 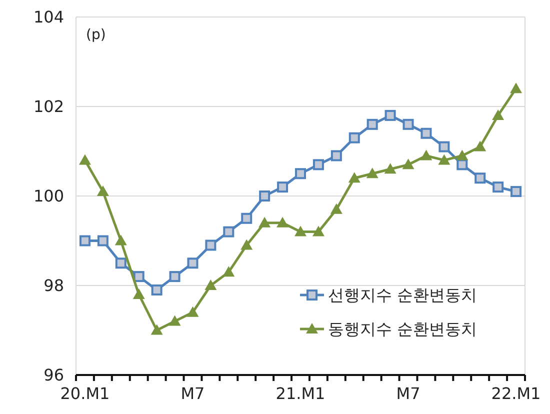 I want to click on legend-label: 동행지수 순환변동치, so click(x=403, y=329).